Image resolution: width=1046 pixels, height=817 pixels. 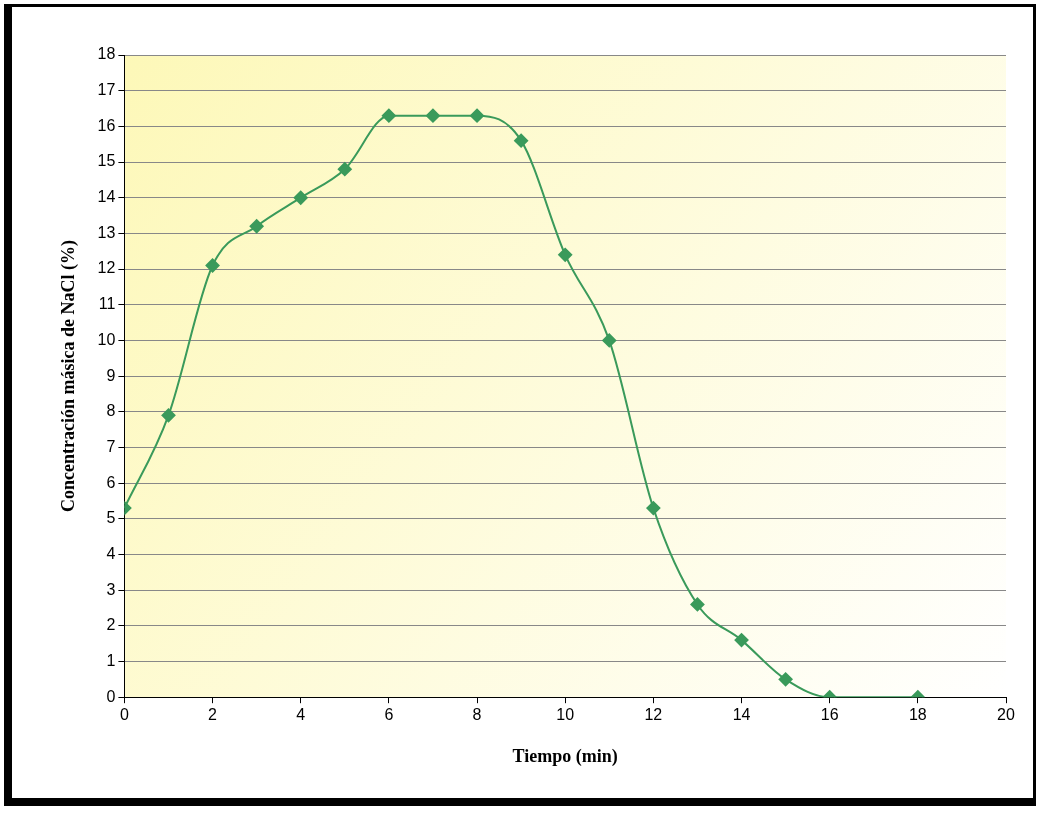 I want to click on x-axis-title: Tiempo (min), so click(x=565, y=756).